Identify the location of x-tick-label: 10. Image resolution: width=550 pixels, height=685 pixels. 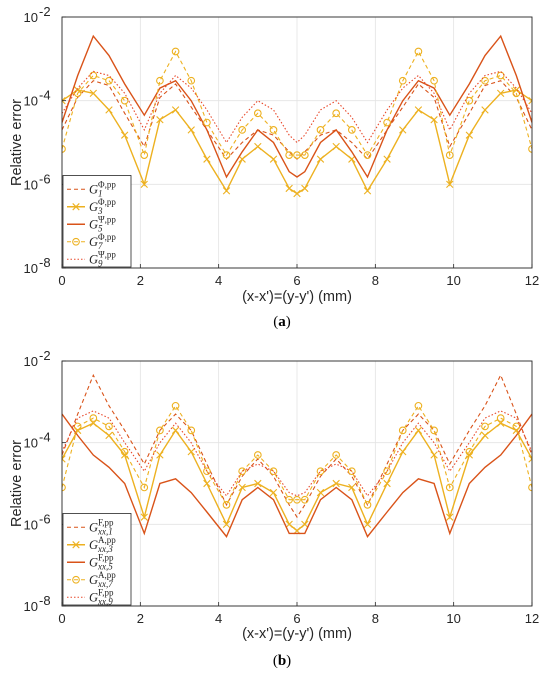
(453, 618).